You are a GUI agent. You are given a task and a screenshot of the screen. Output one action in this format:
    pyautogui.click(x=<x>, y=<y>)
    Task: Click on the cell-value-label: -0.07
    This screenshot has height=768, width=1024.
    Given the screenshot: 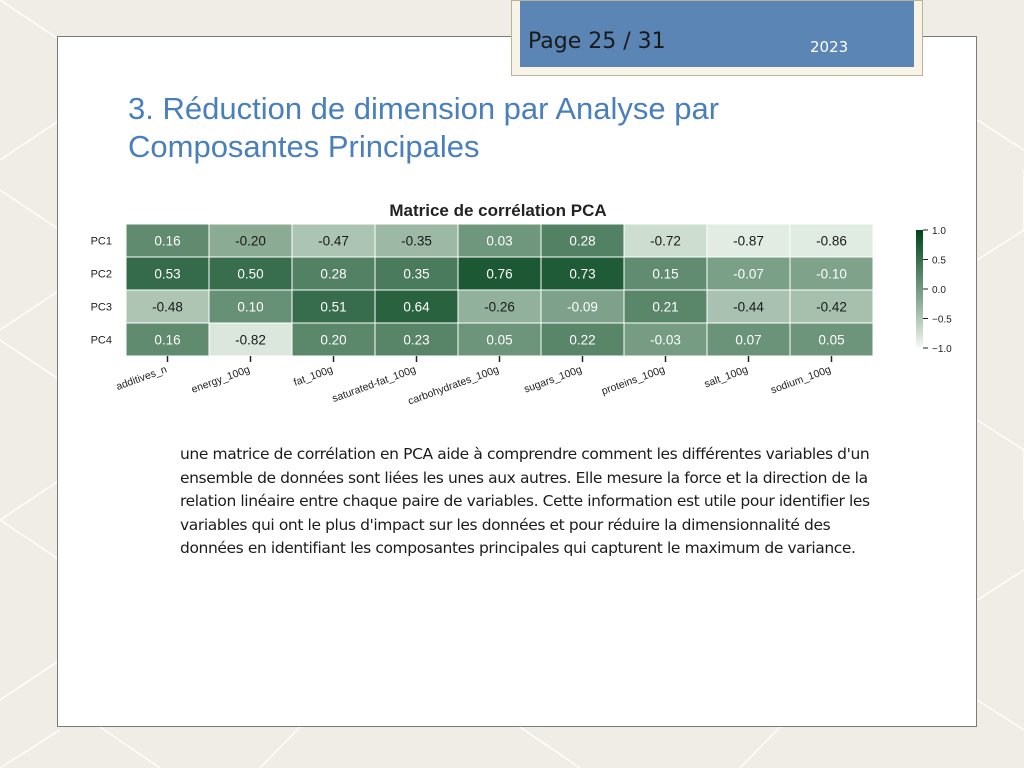 What is the action you would take?
    pyautogui.click(x=748, y=274)
    